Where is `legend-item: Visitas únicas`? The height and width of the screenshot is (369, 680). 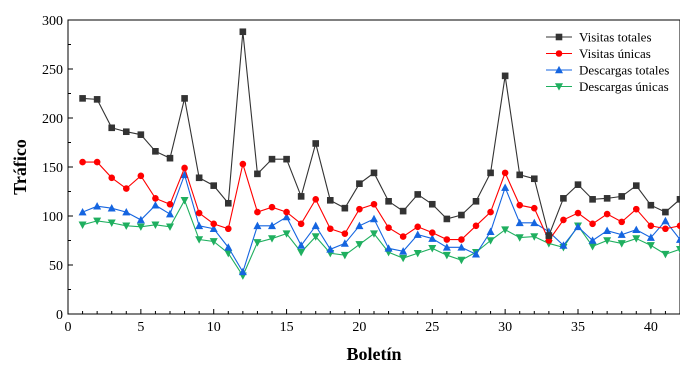 legend-item: Visitas únicas is located at coordinates (598, 53).